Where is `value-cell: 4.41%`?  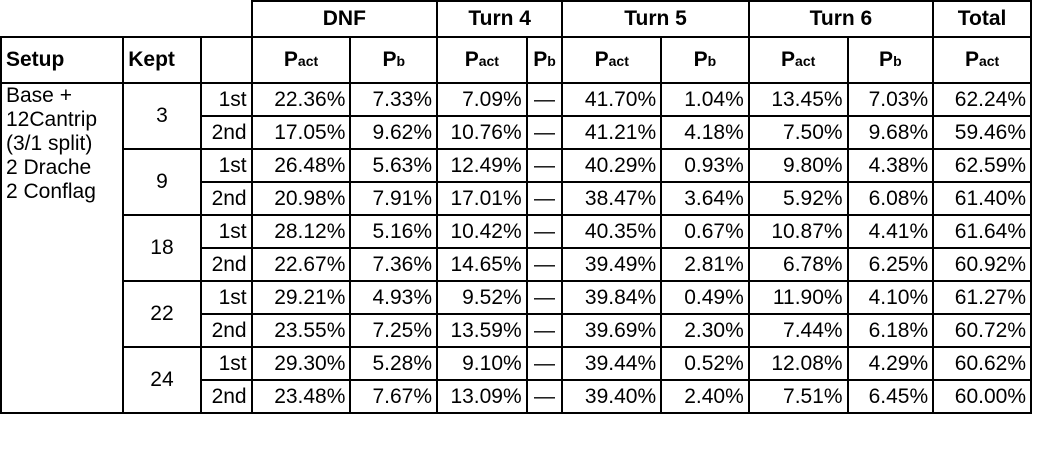
value-cell: 4.41% is located at coordinates (890, 231).